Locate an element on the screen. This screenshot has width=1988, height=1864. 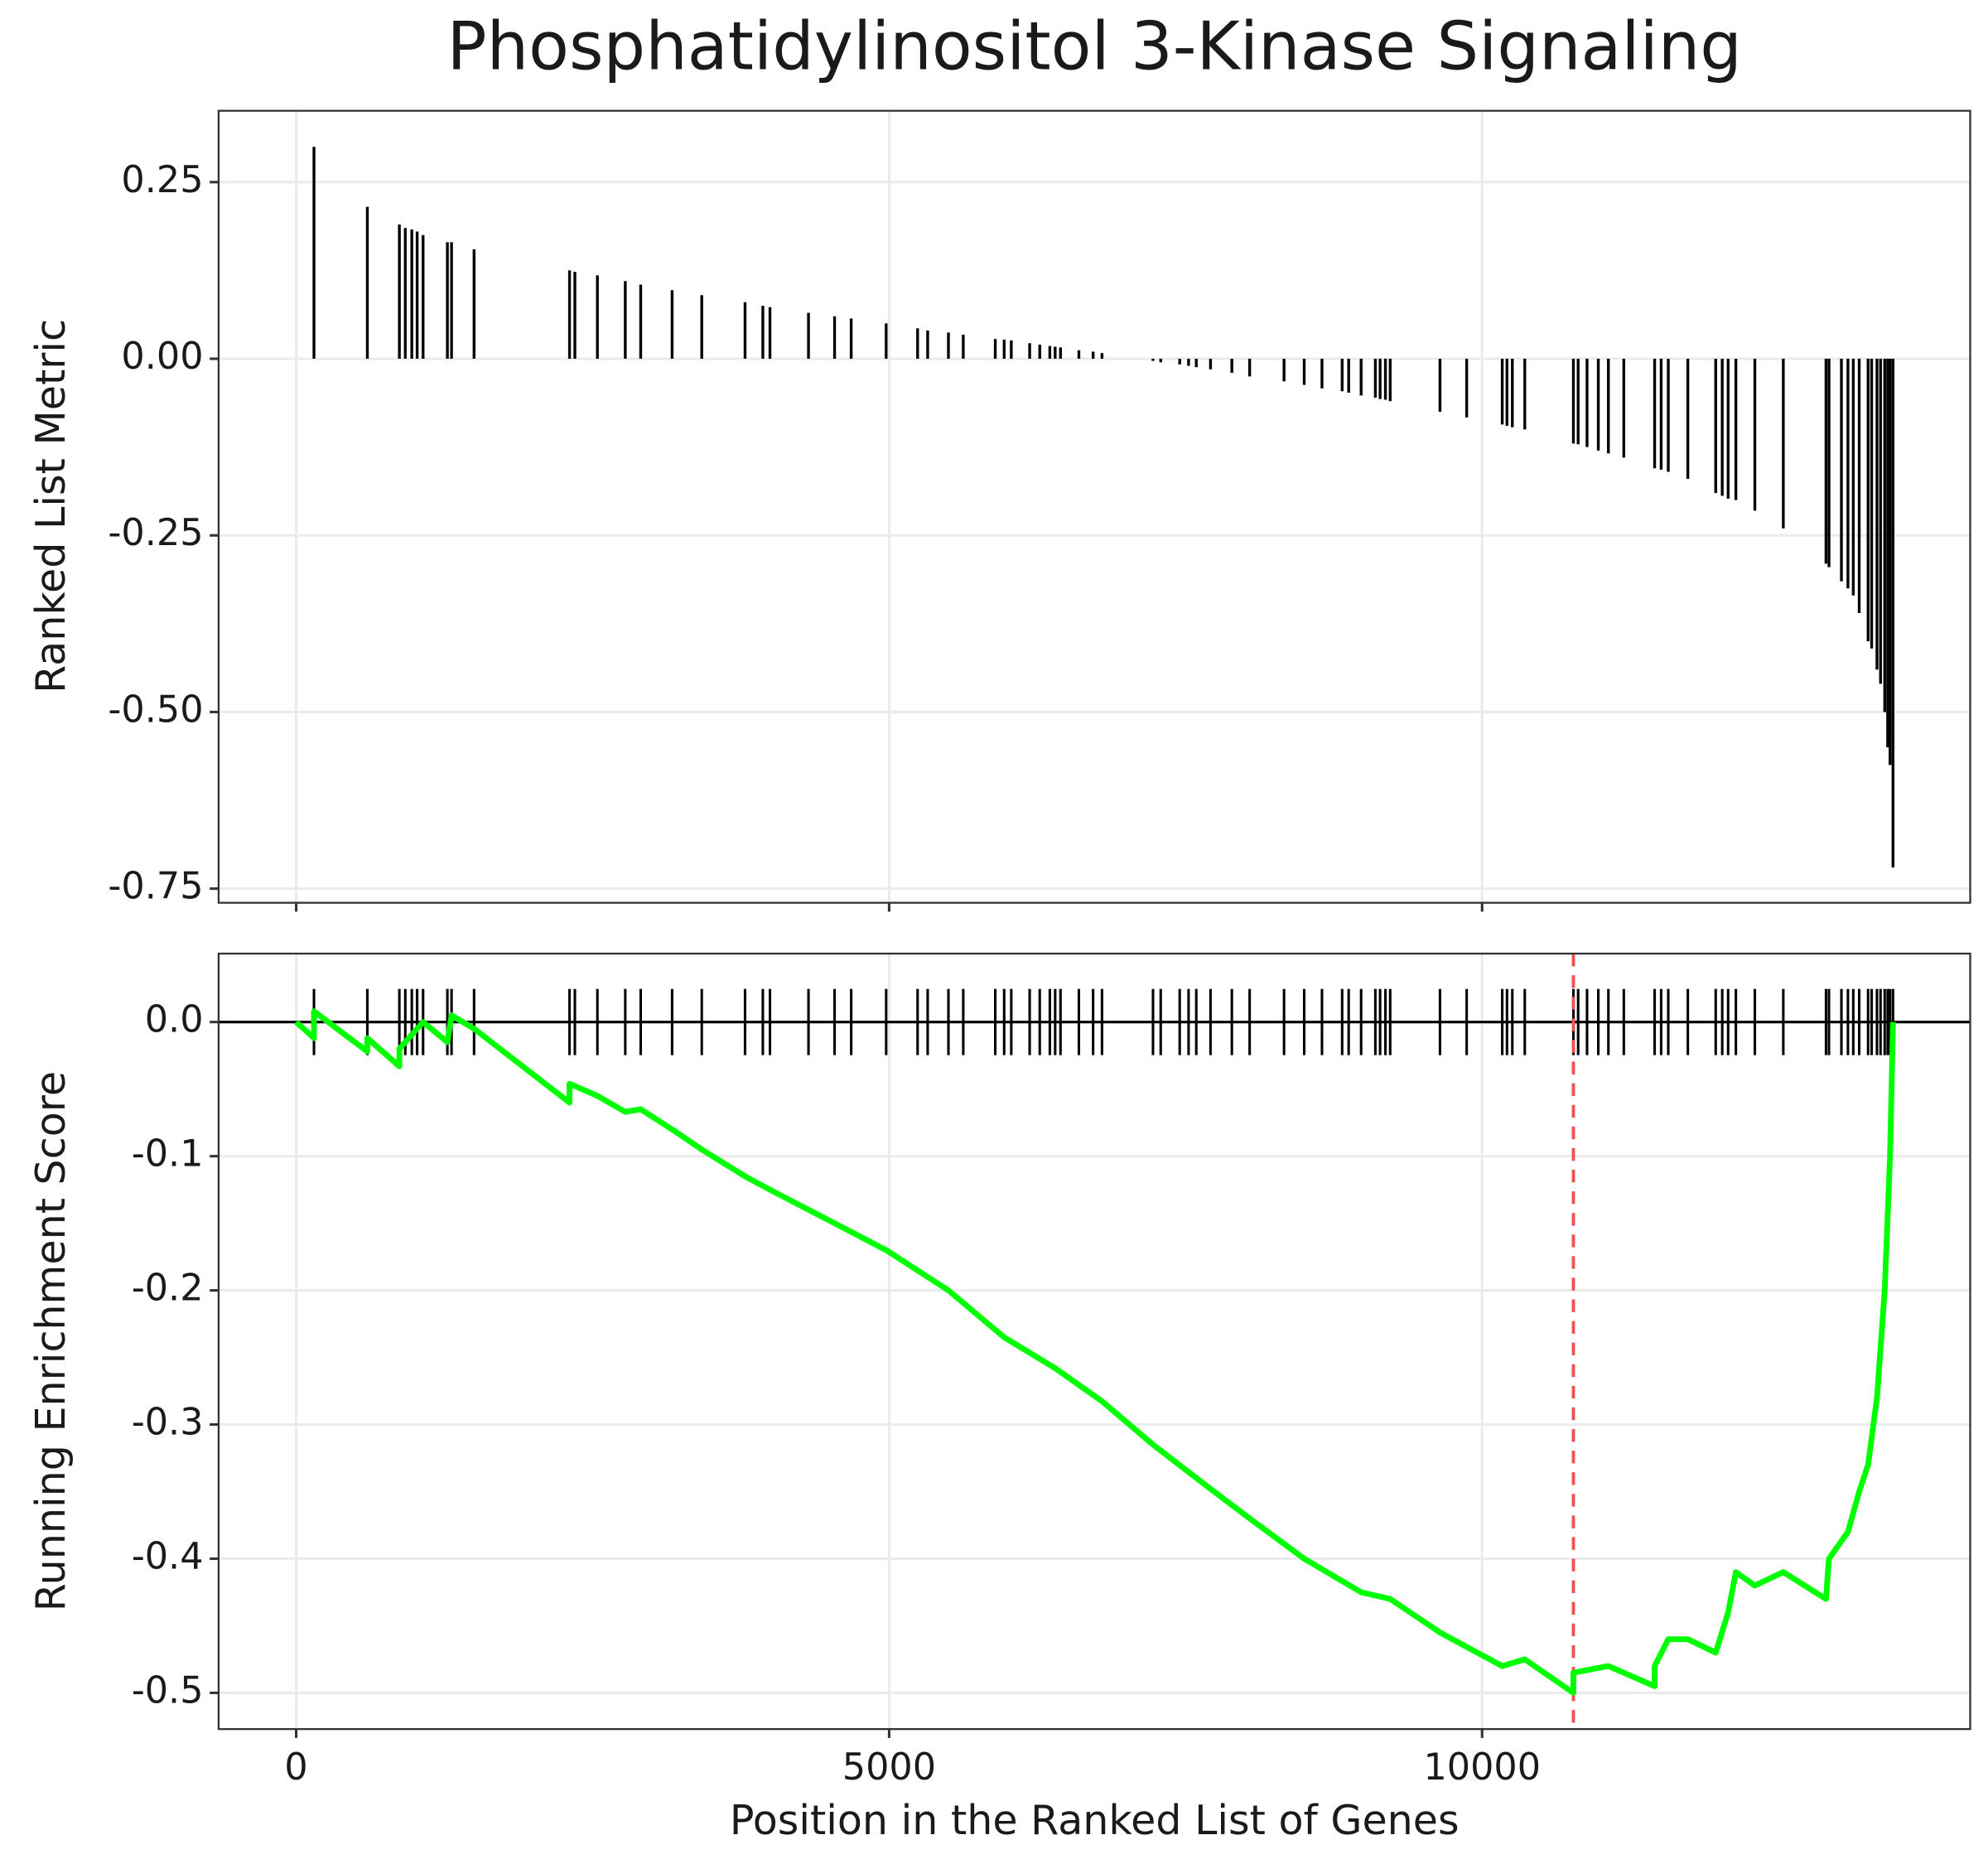
y-axis-title: Ranked List Metric is located at coordinates (51, 506).